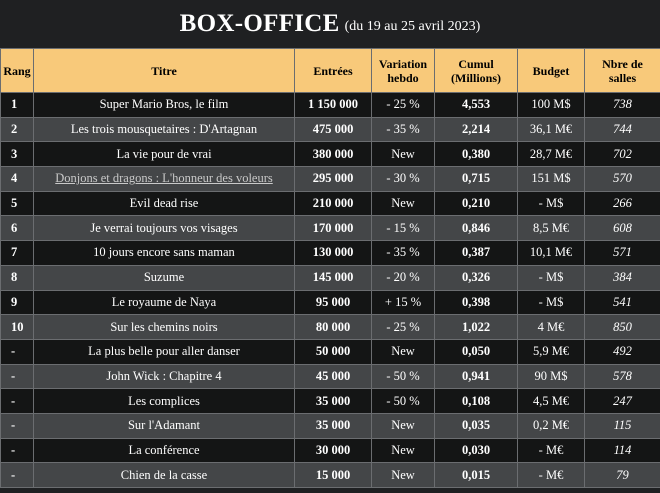 The image size is (660, 493). I want to click on entrees-cell: 50 000, so click(333, 351).